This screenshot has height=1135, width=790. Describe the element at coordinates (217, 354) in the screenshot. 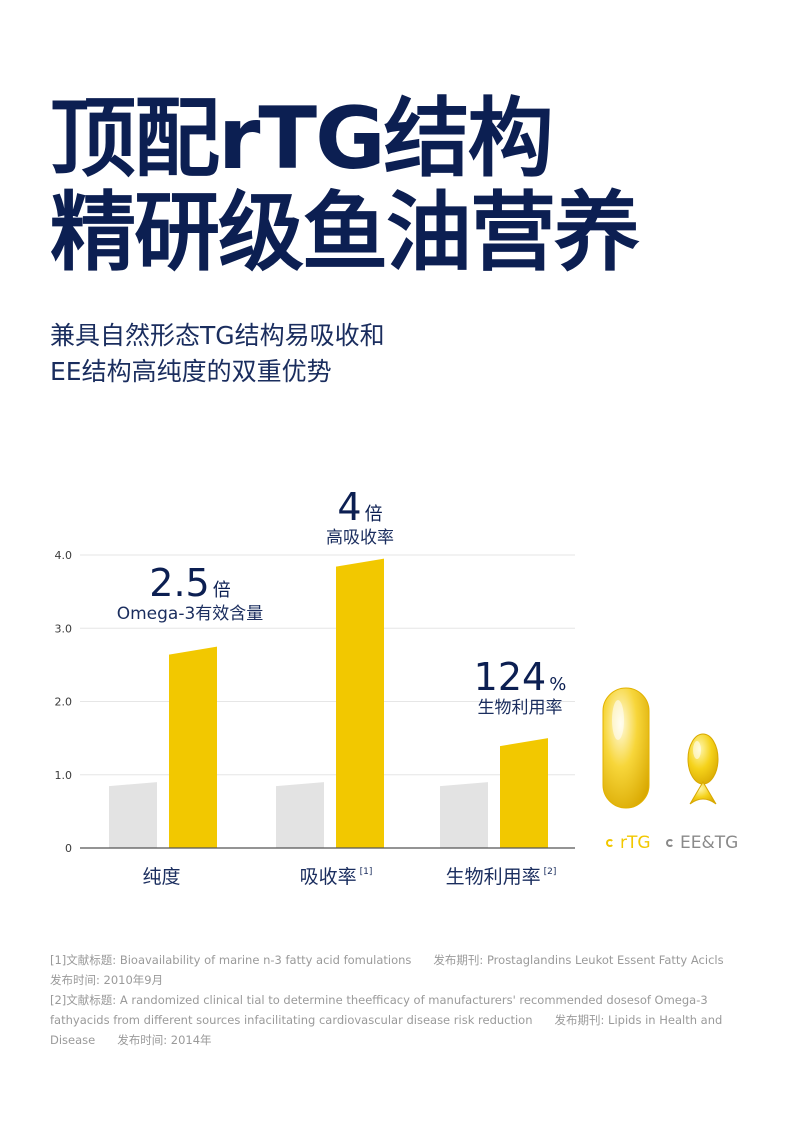

I see `subheadline: 兼具自然形态TG结构易吸收和 EE结构高纯度的双重优势` at that location.